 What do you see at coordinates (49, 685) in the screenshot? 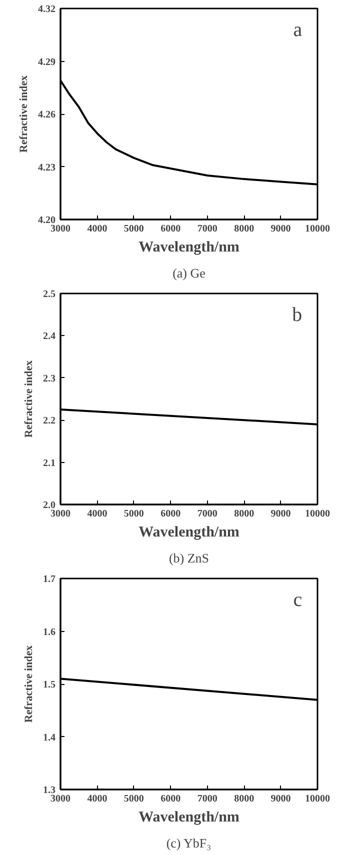
I see `y-tick-label: 1.5` at bounding box center [49, 685].